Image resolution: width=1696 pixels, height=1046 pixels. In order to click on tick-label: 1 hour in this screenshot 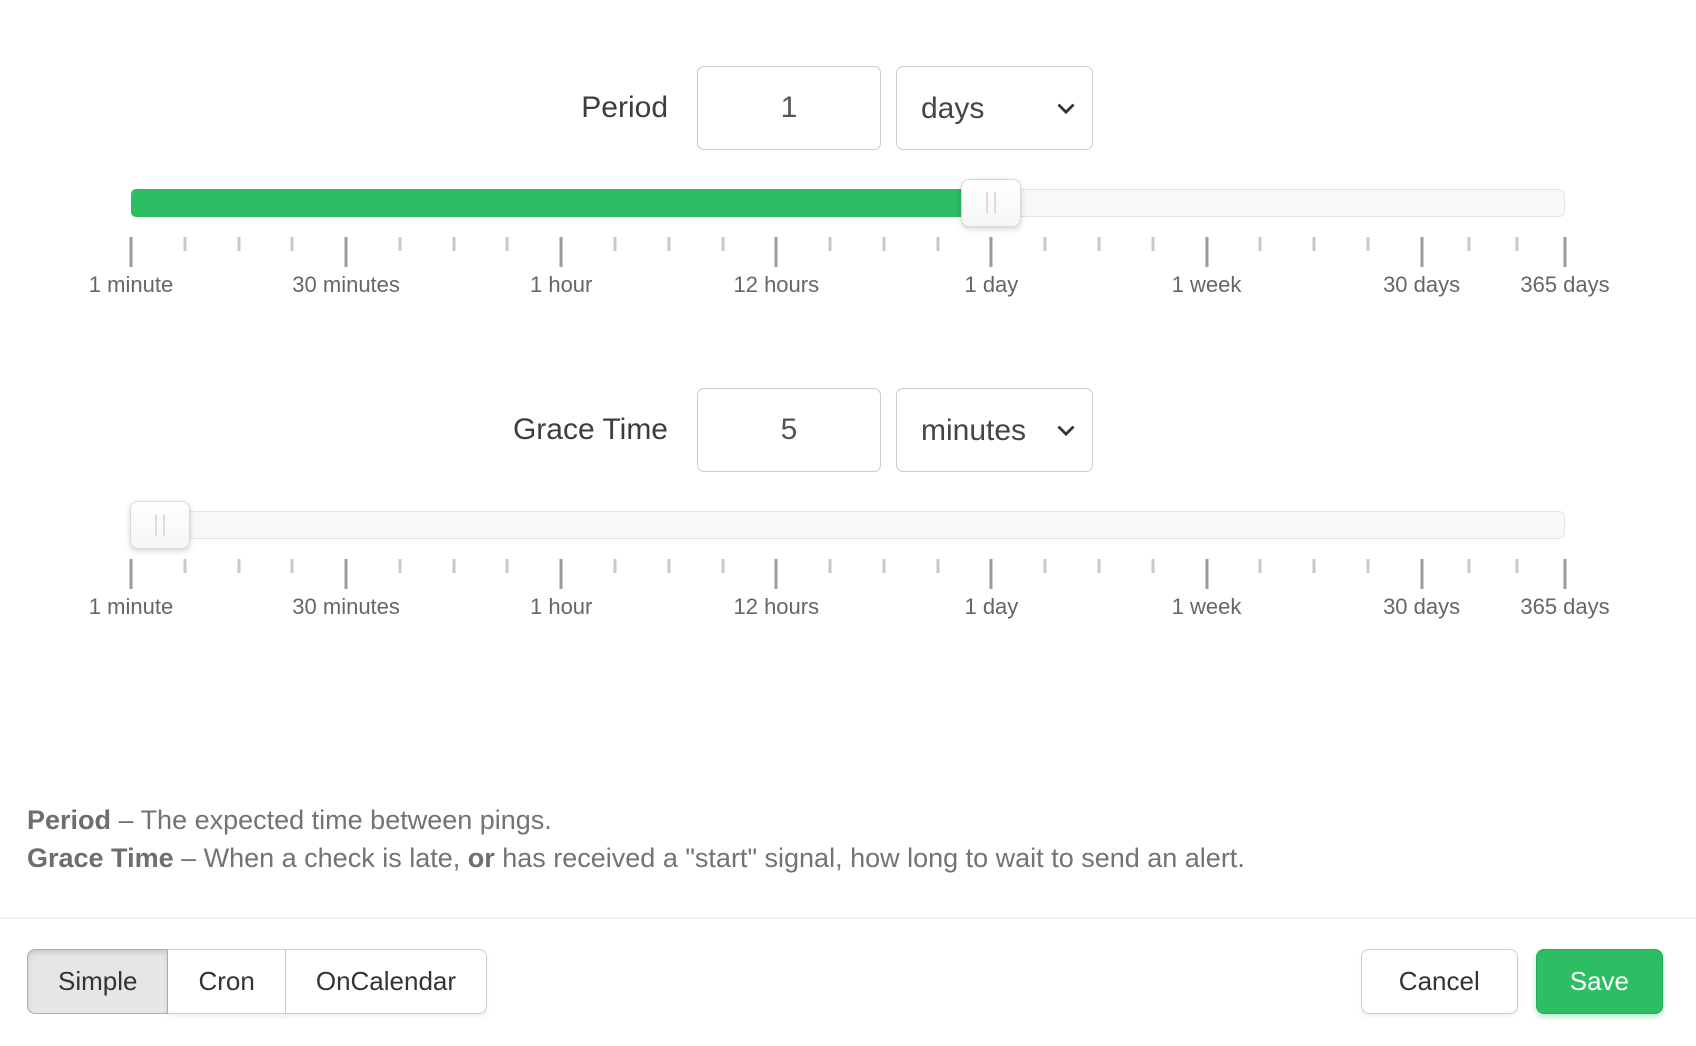, I will do `click(561, 284)`.